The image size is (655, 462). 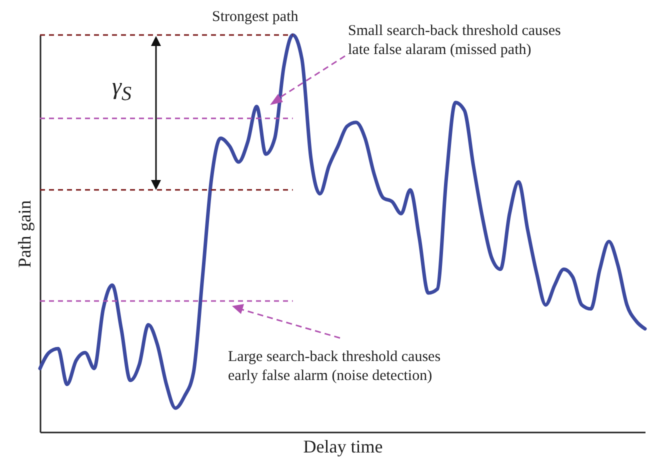 What do you see at coordinates (122, 89) in the screenshot?
I see `annotation: γ$_{S}$` at bounding box center [122, 89].